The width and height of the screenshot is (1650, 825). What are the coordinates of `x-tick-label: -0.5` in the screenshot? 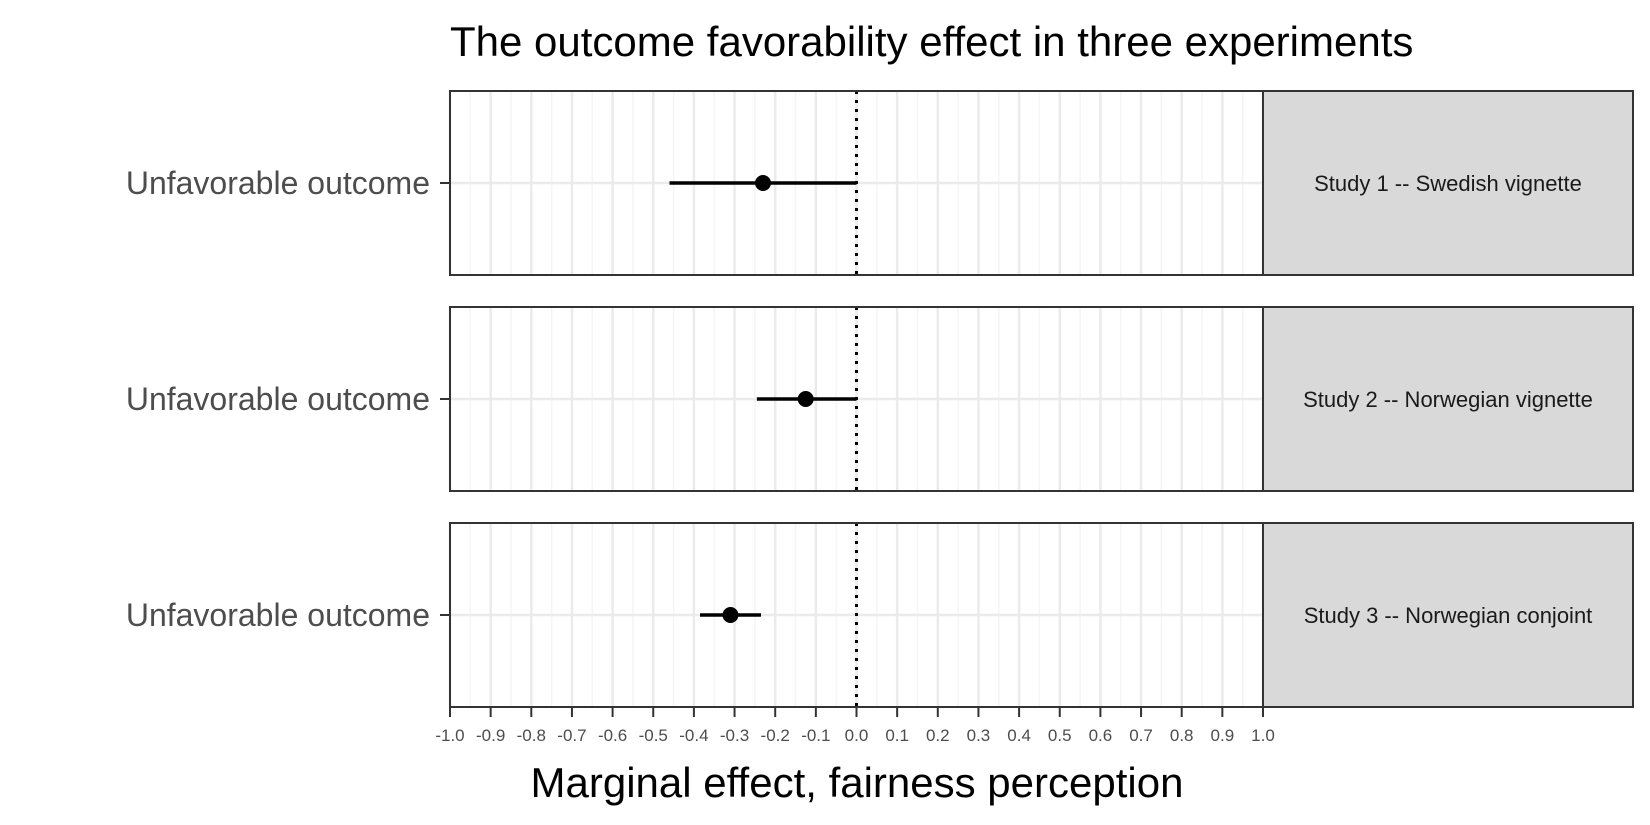 It's located at (653, 735).